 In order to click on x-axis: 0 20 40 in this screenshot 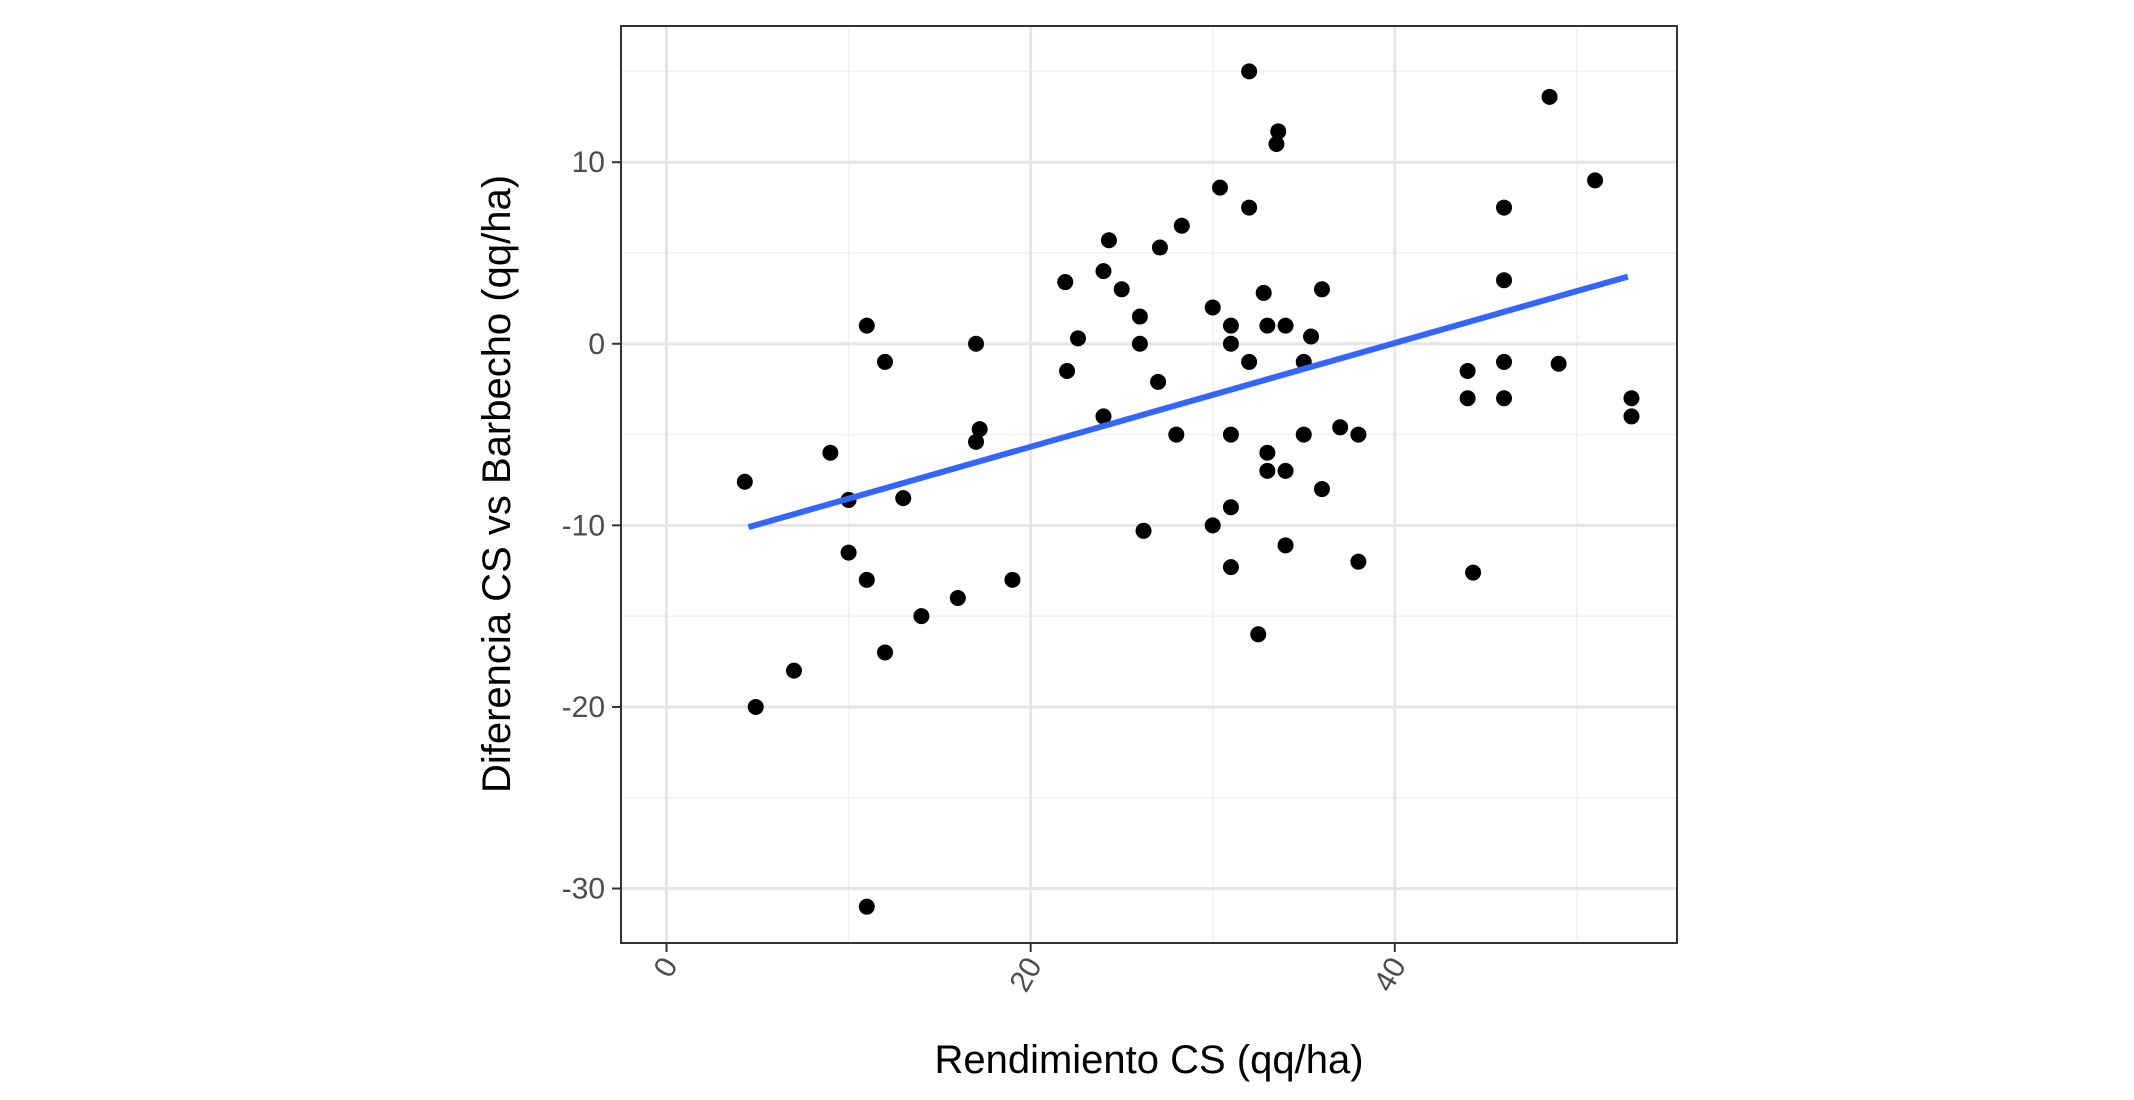, I will do `click(1030, 970)`.